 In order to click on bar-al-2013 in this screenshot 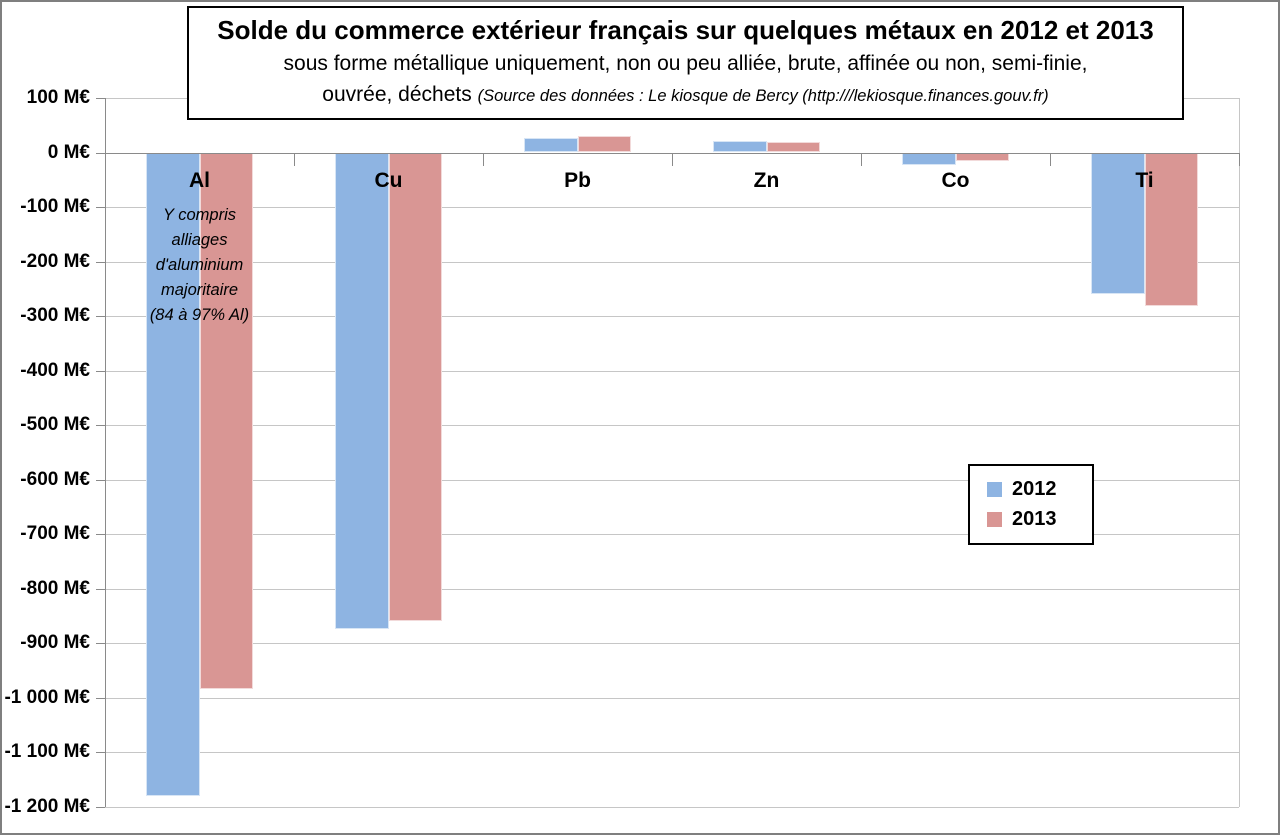, I will do `click(226, 421)`.